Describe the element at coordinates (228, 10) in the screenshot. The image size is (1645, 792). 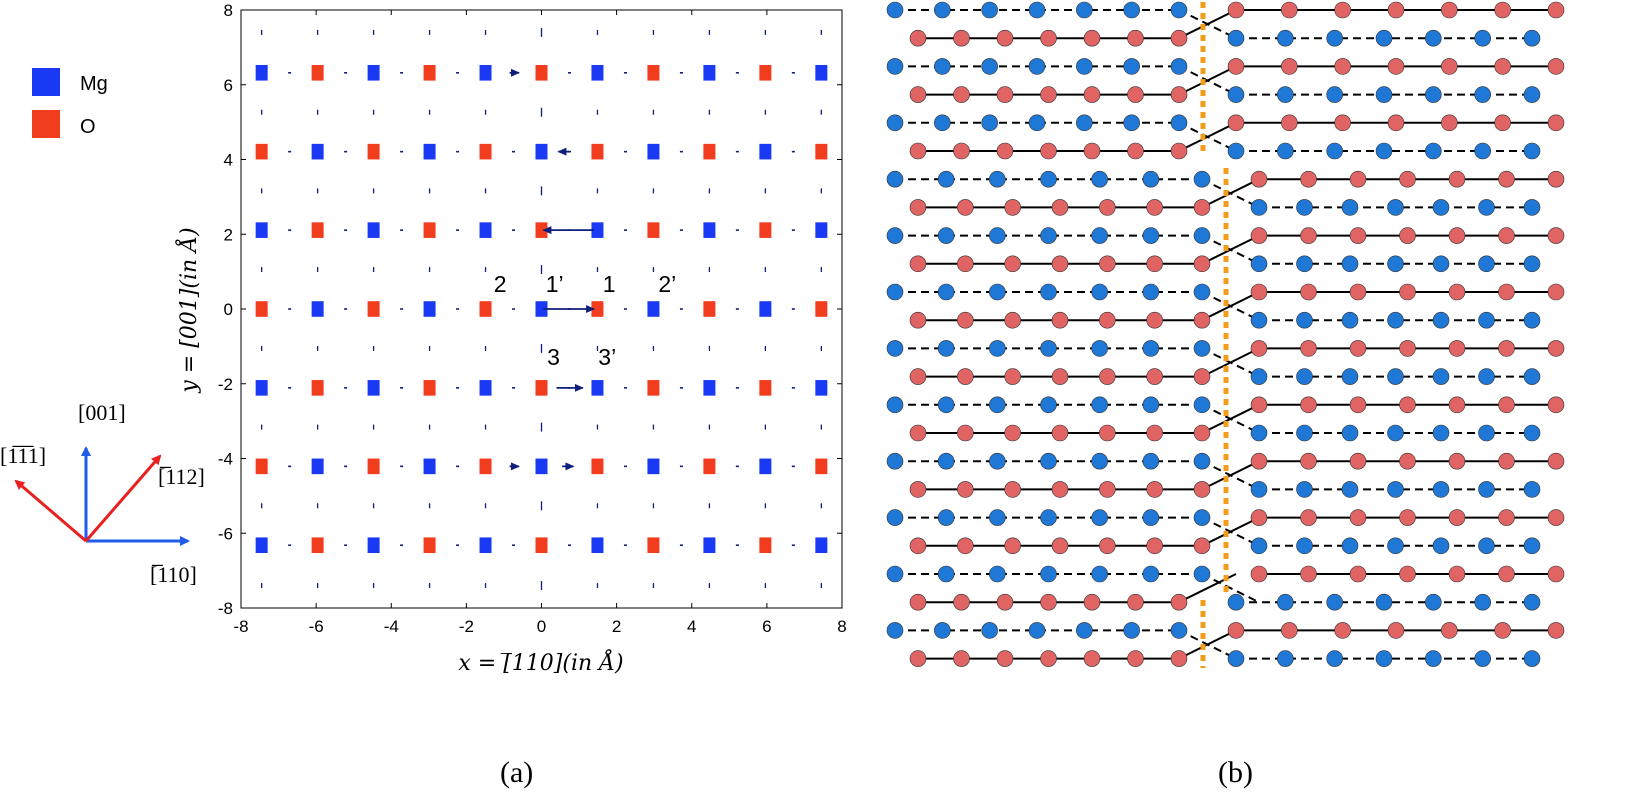
I see `y-tick-label: 8` at that location.